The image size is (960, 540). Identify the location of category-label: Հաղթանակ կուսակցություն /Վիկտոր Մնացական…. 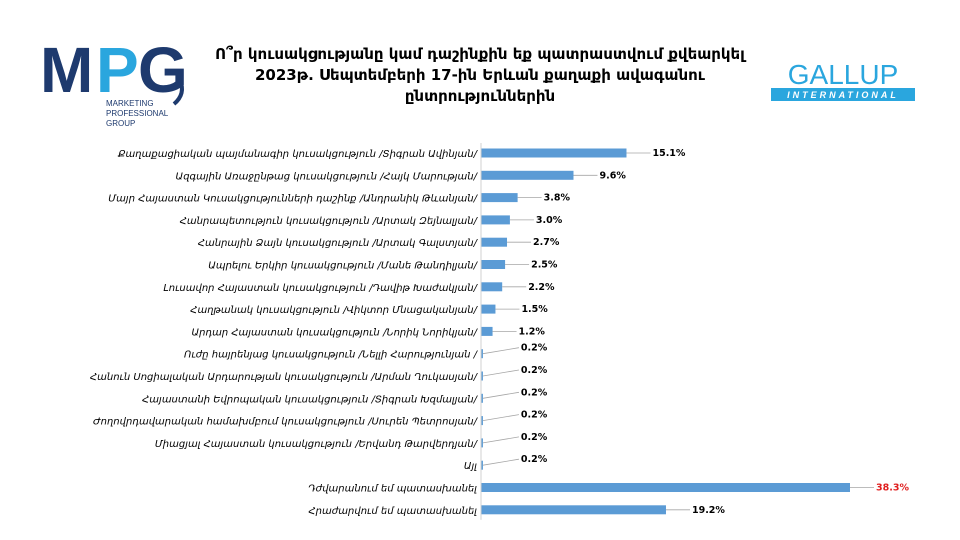
(334, 310).